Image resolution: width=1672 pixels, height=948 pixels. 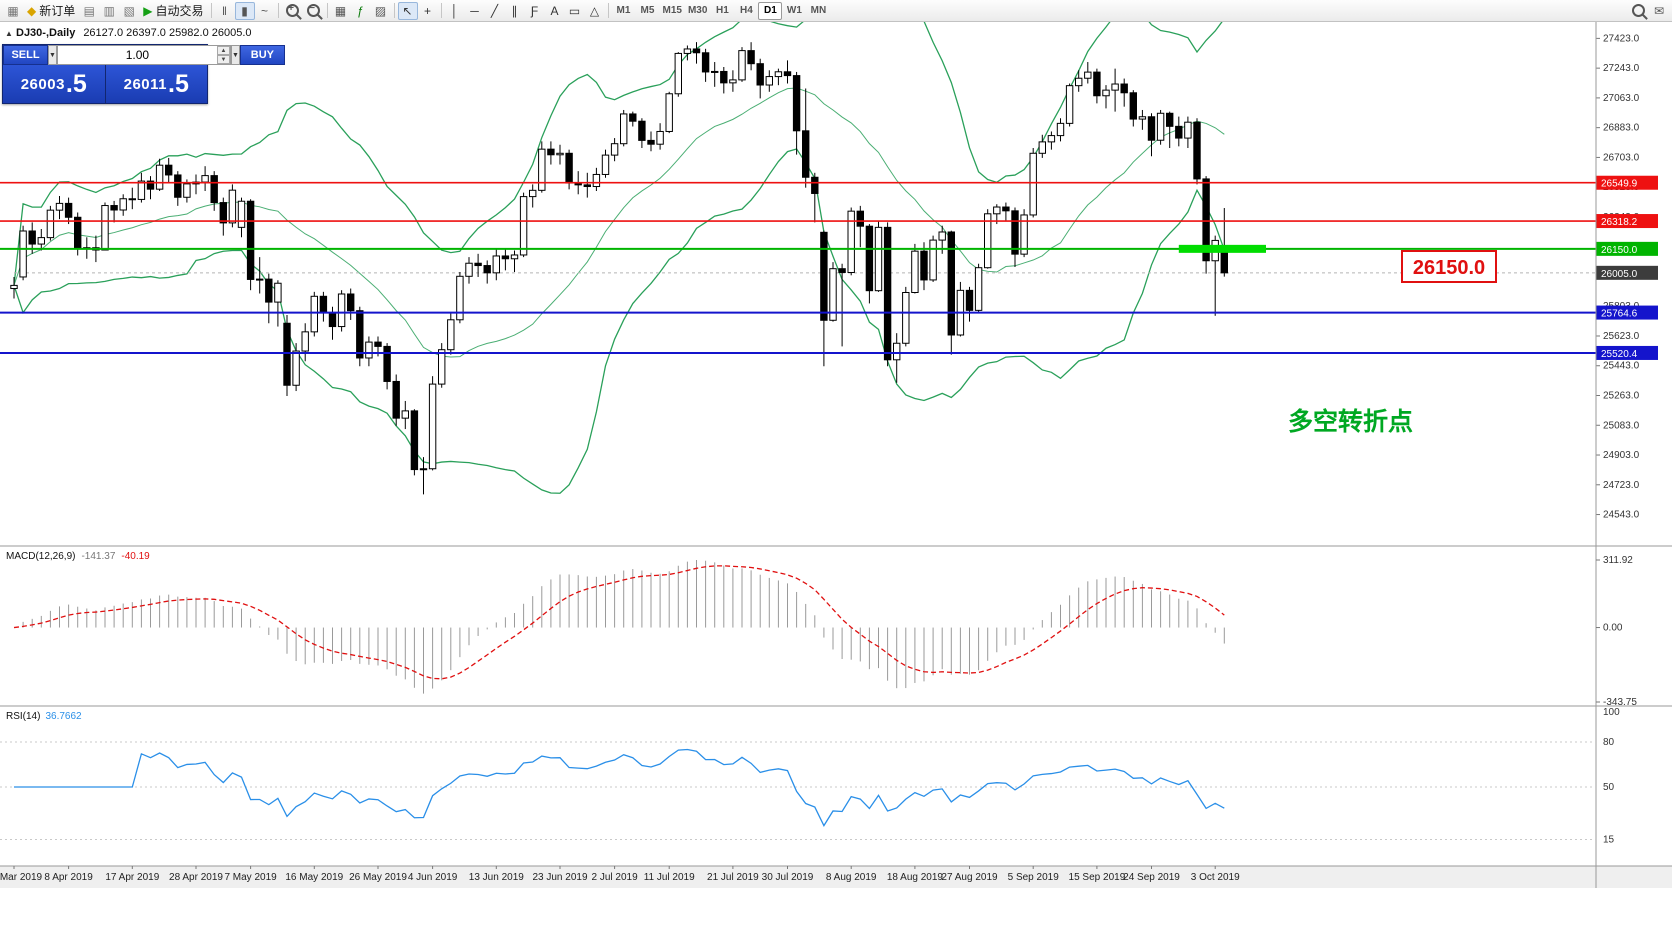 I want to click on resistance-line-2-tag, so click(x=1627, y=221).